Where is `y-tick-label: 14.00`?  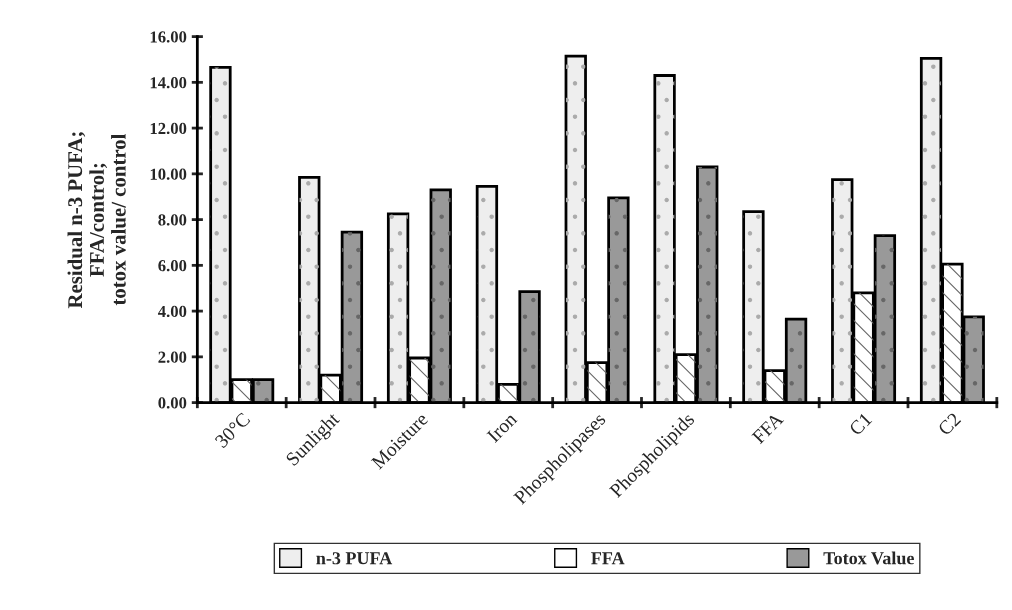
y-tick-label: 14.00 is located at coordinates (168, 83).